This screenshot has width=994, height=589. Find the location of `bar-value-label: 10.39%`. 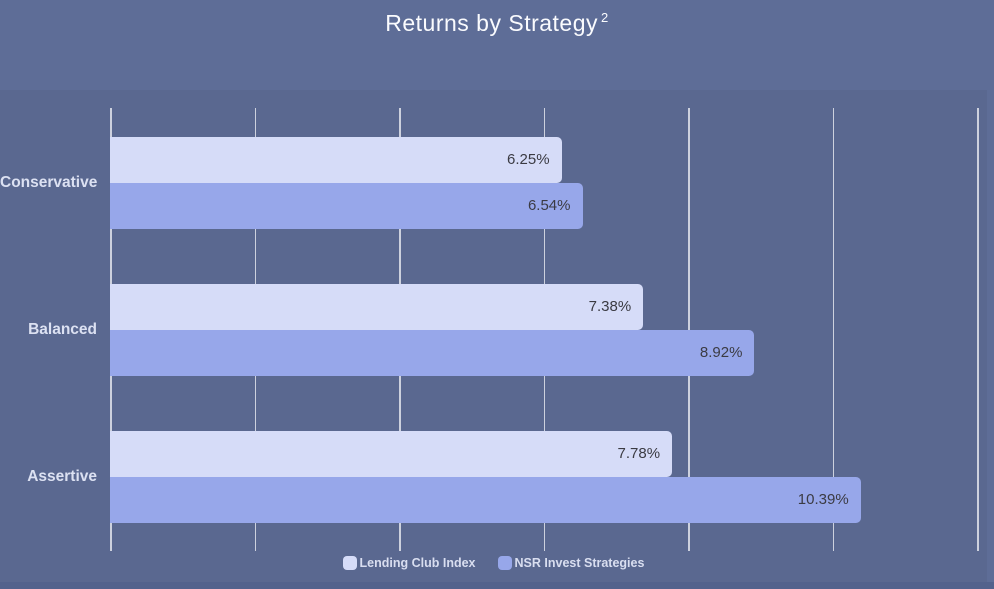

bar-value-label: 10.39% is located at coordinates (823, 499).